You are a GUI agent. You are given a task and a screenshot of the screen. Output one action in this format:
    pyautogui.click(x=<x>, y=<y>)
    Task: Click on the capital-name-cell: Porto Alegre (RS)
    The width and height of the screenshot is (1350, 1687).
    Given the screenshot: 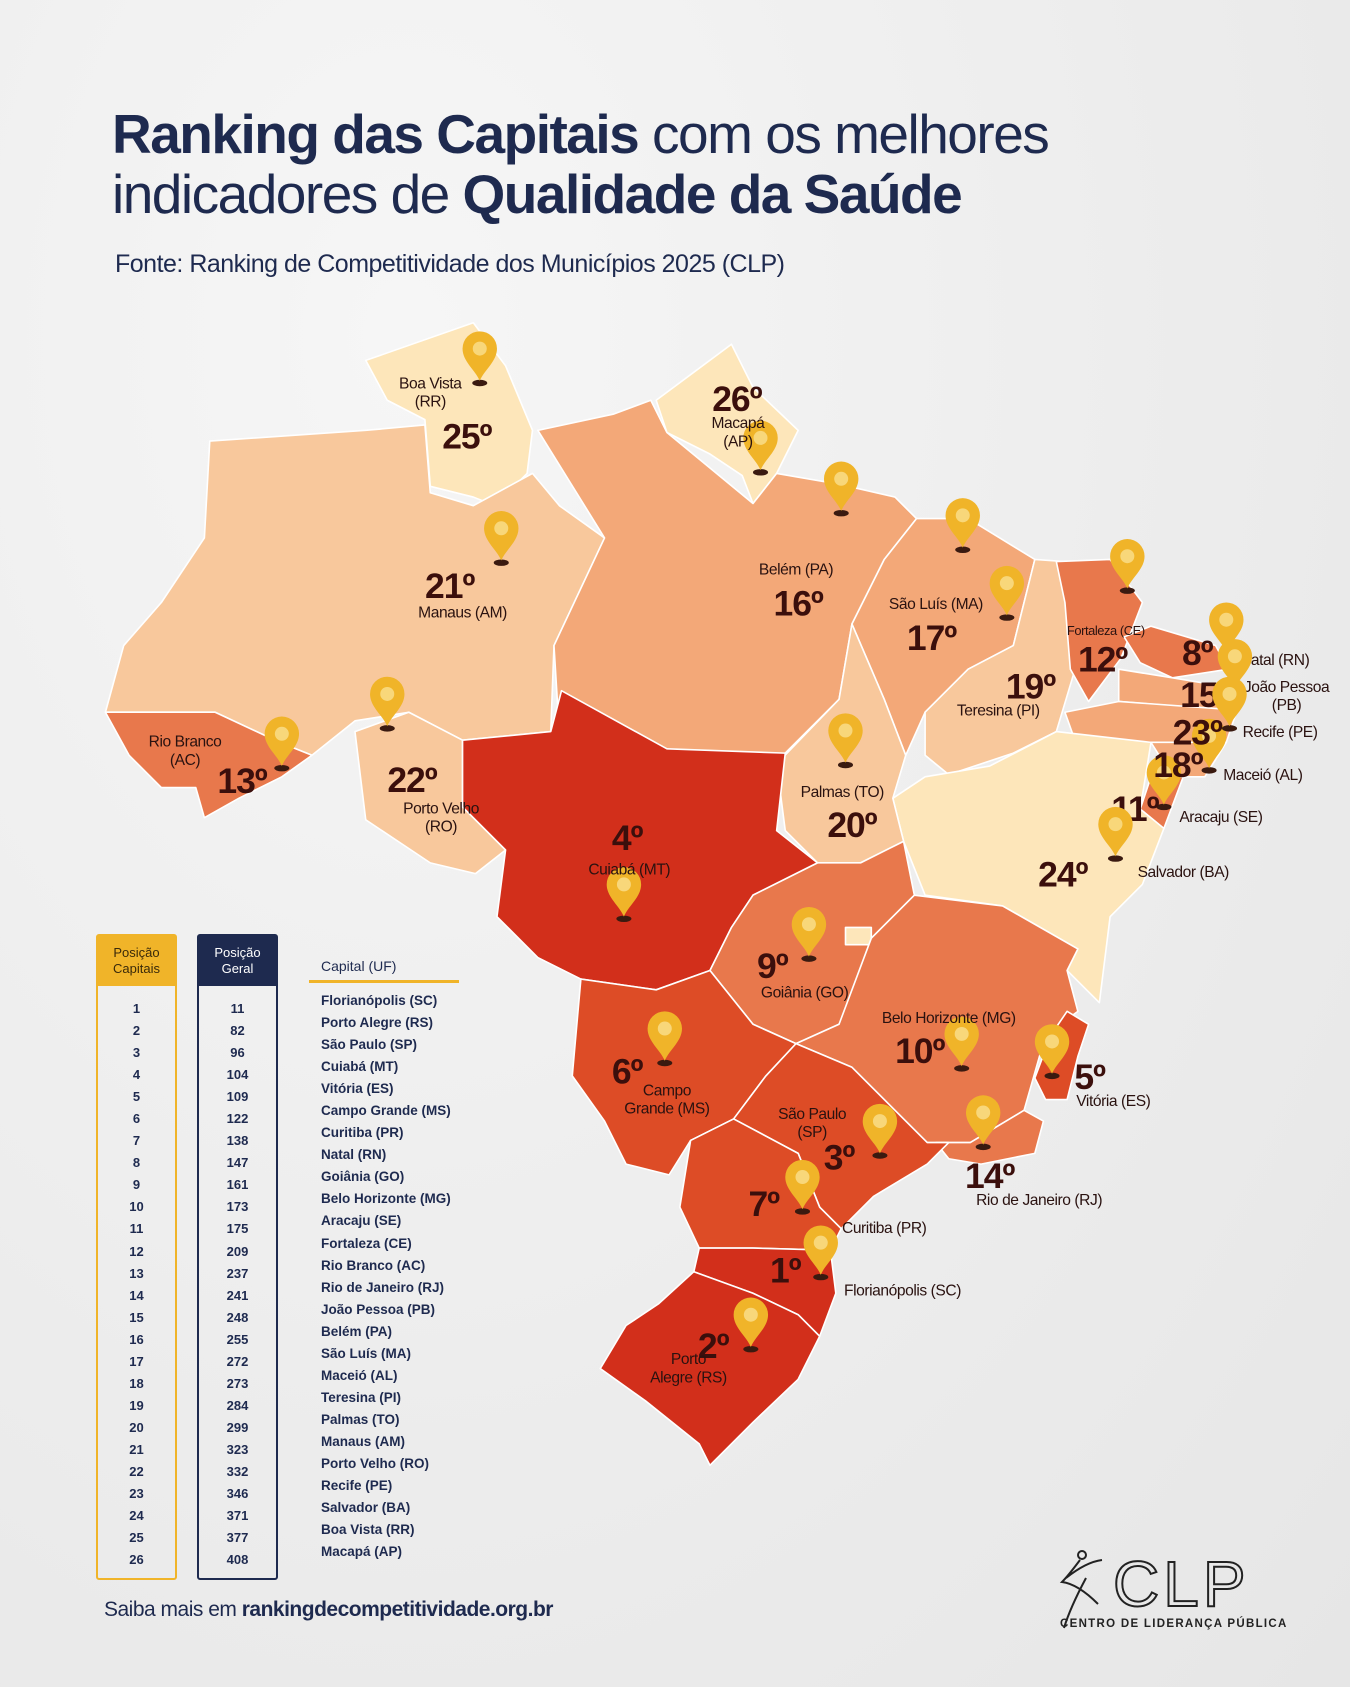 What is the action you would take?
    pyautogui.click(x=377, y=1023)
    